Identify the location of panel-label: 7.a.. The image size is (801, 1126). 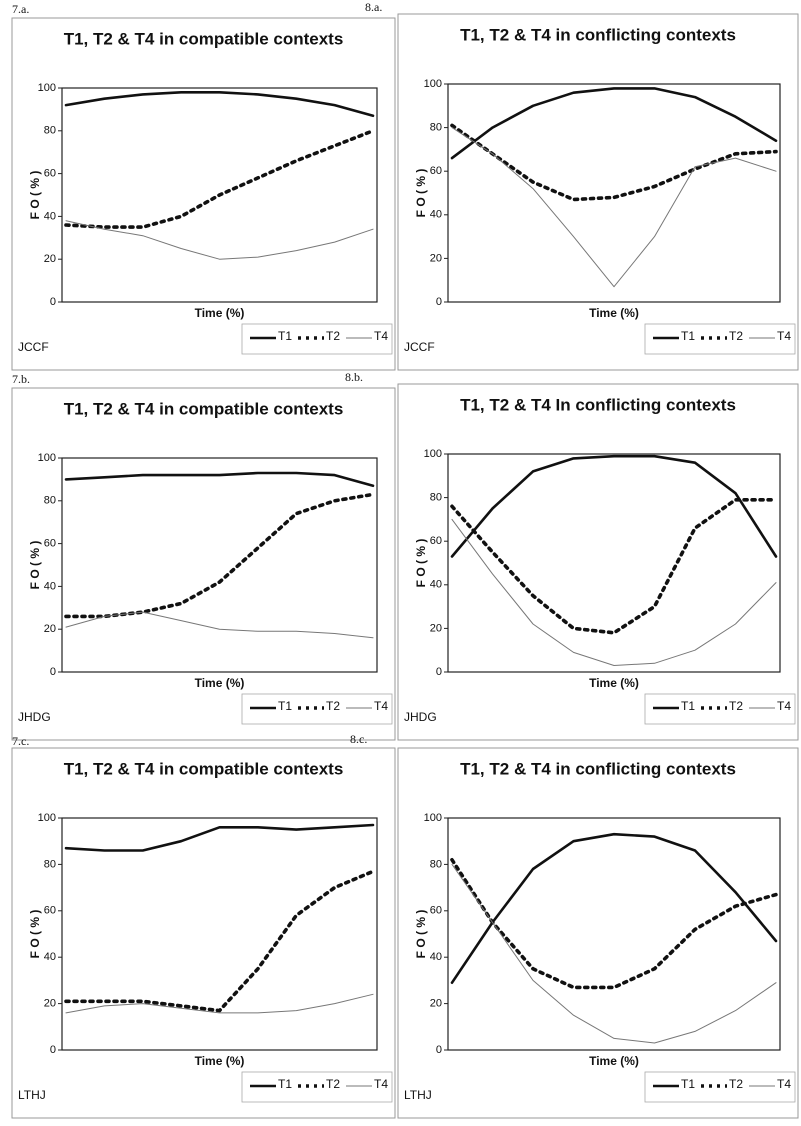
(20, 9).